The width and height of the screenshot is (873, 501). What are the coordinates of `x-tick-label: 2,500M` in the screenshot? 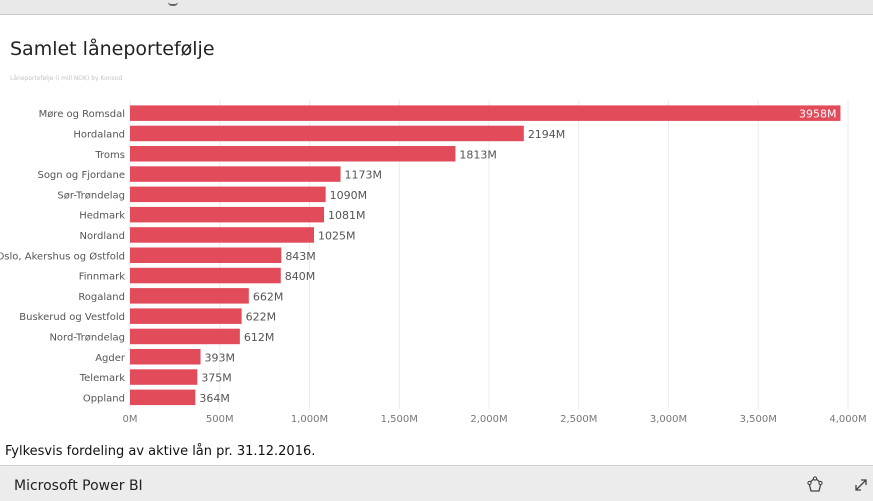 It's located at (578, 419).